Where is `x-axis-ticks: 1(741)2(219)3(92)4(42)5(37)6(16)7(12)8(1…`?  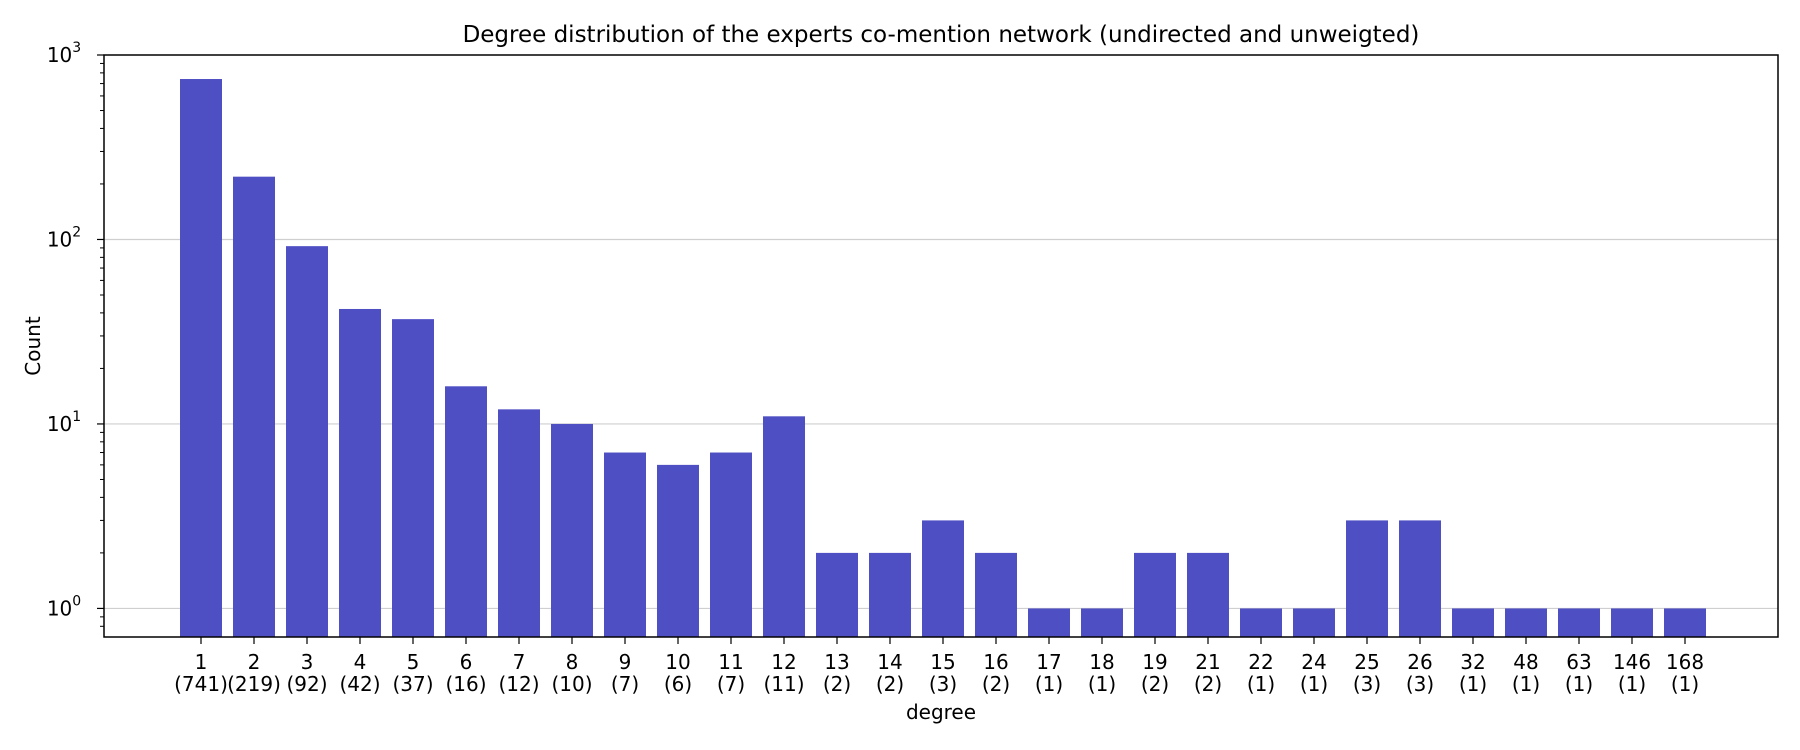
x-axis-ticks: 1(741)2(219)3(92)4(42)5(37)6(16)7(12)8(1… is located at coordinates (939, 666).